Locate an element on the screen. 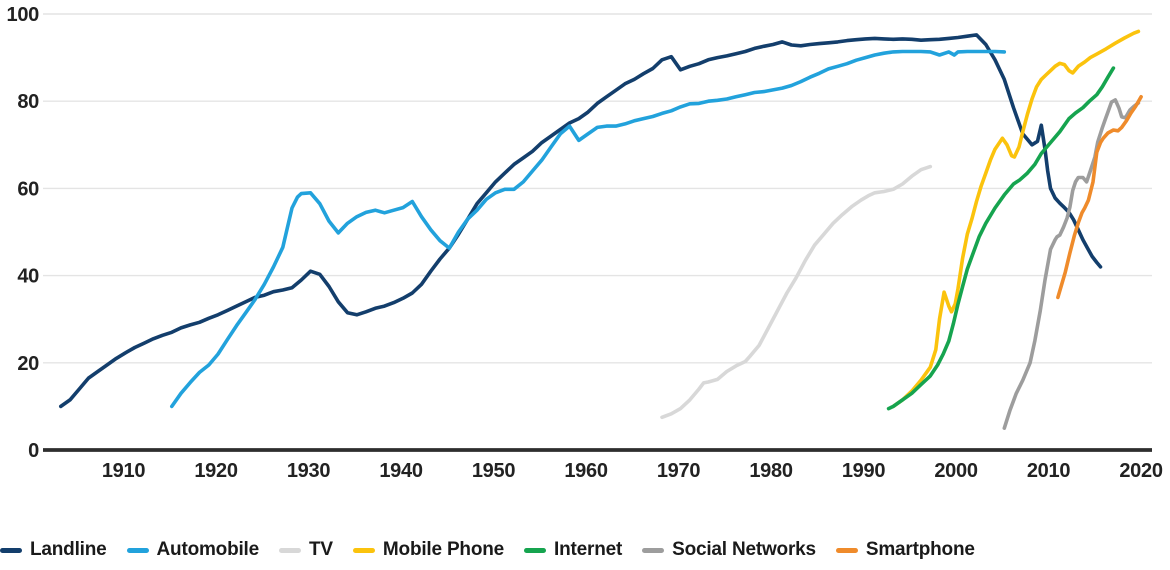 This screenshot has height=570, width=1170. legend-item-landline: Landline is located at coordinates (53, 550).